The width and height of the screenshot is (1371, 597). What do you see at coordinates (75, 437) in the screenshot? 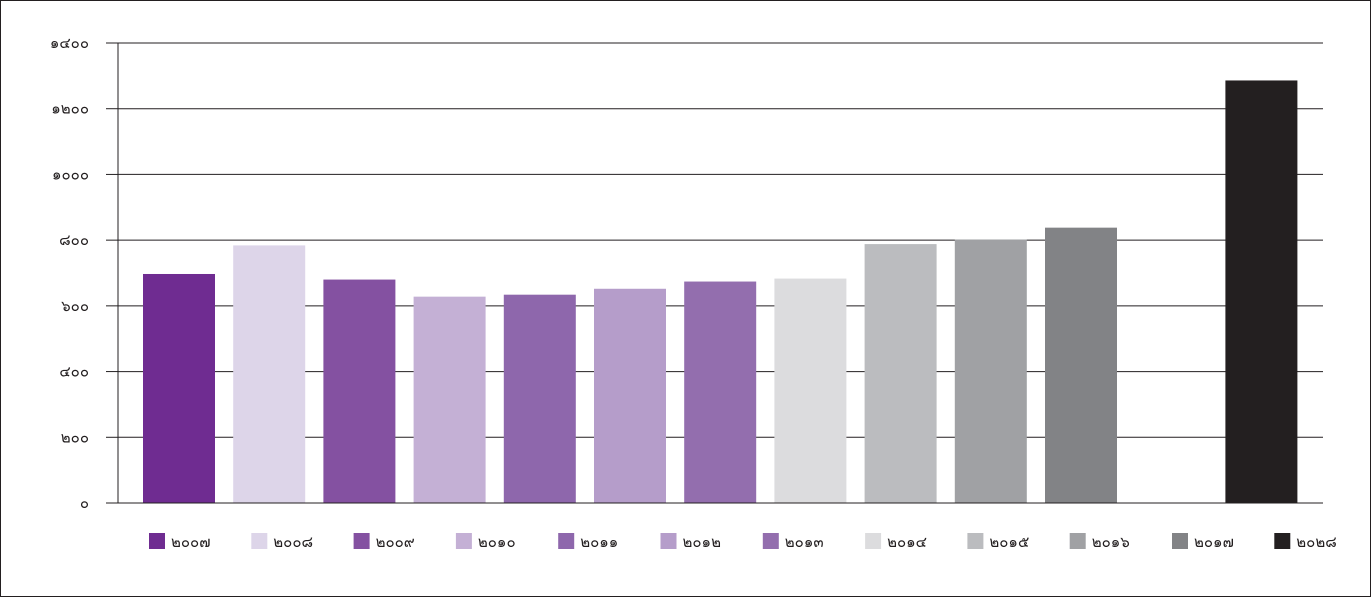
I see `y-tick-label: ๒๐๐` at bounding box center [75, 437].